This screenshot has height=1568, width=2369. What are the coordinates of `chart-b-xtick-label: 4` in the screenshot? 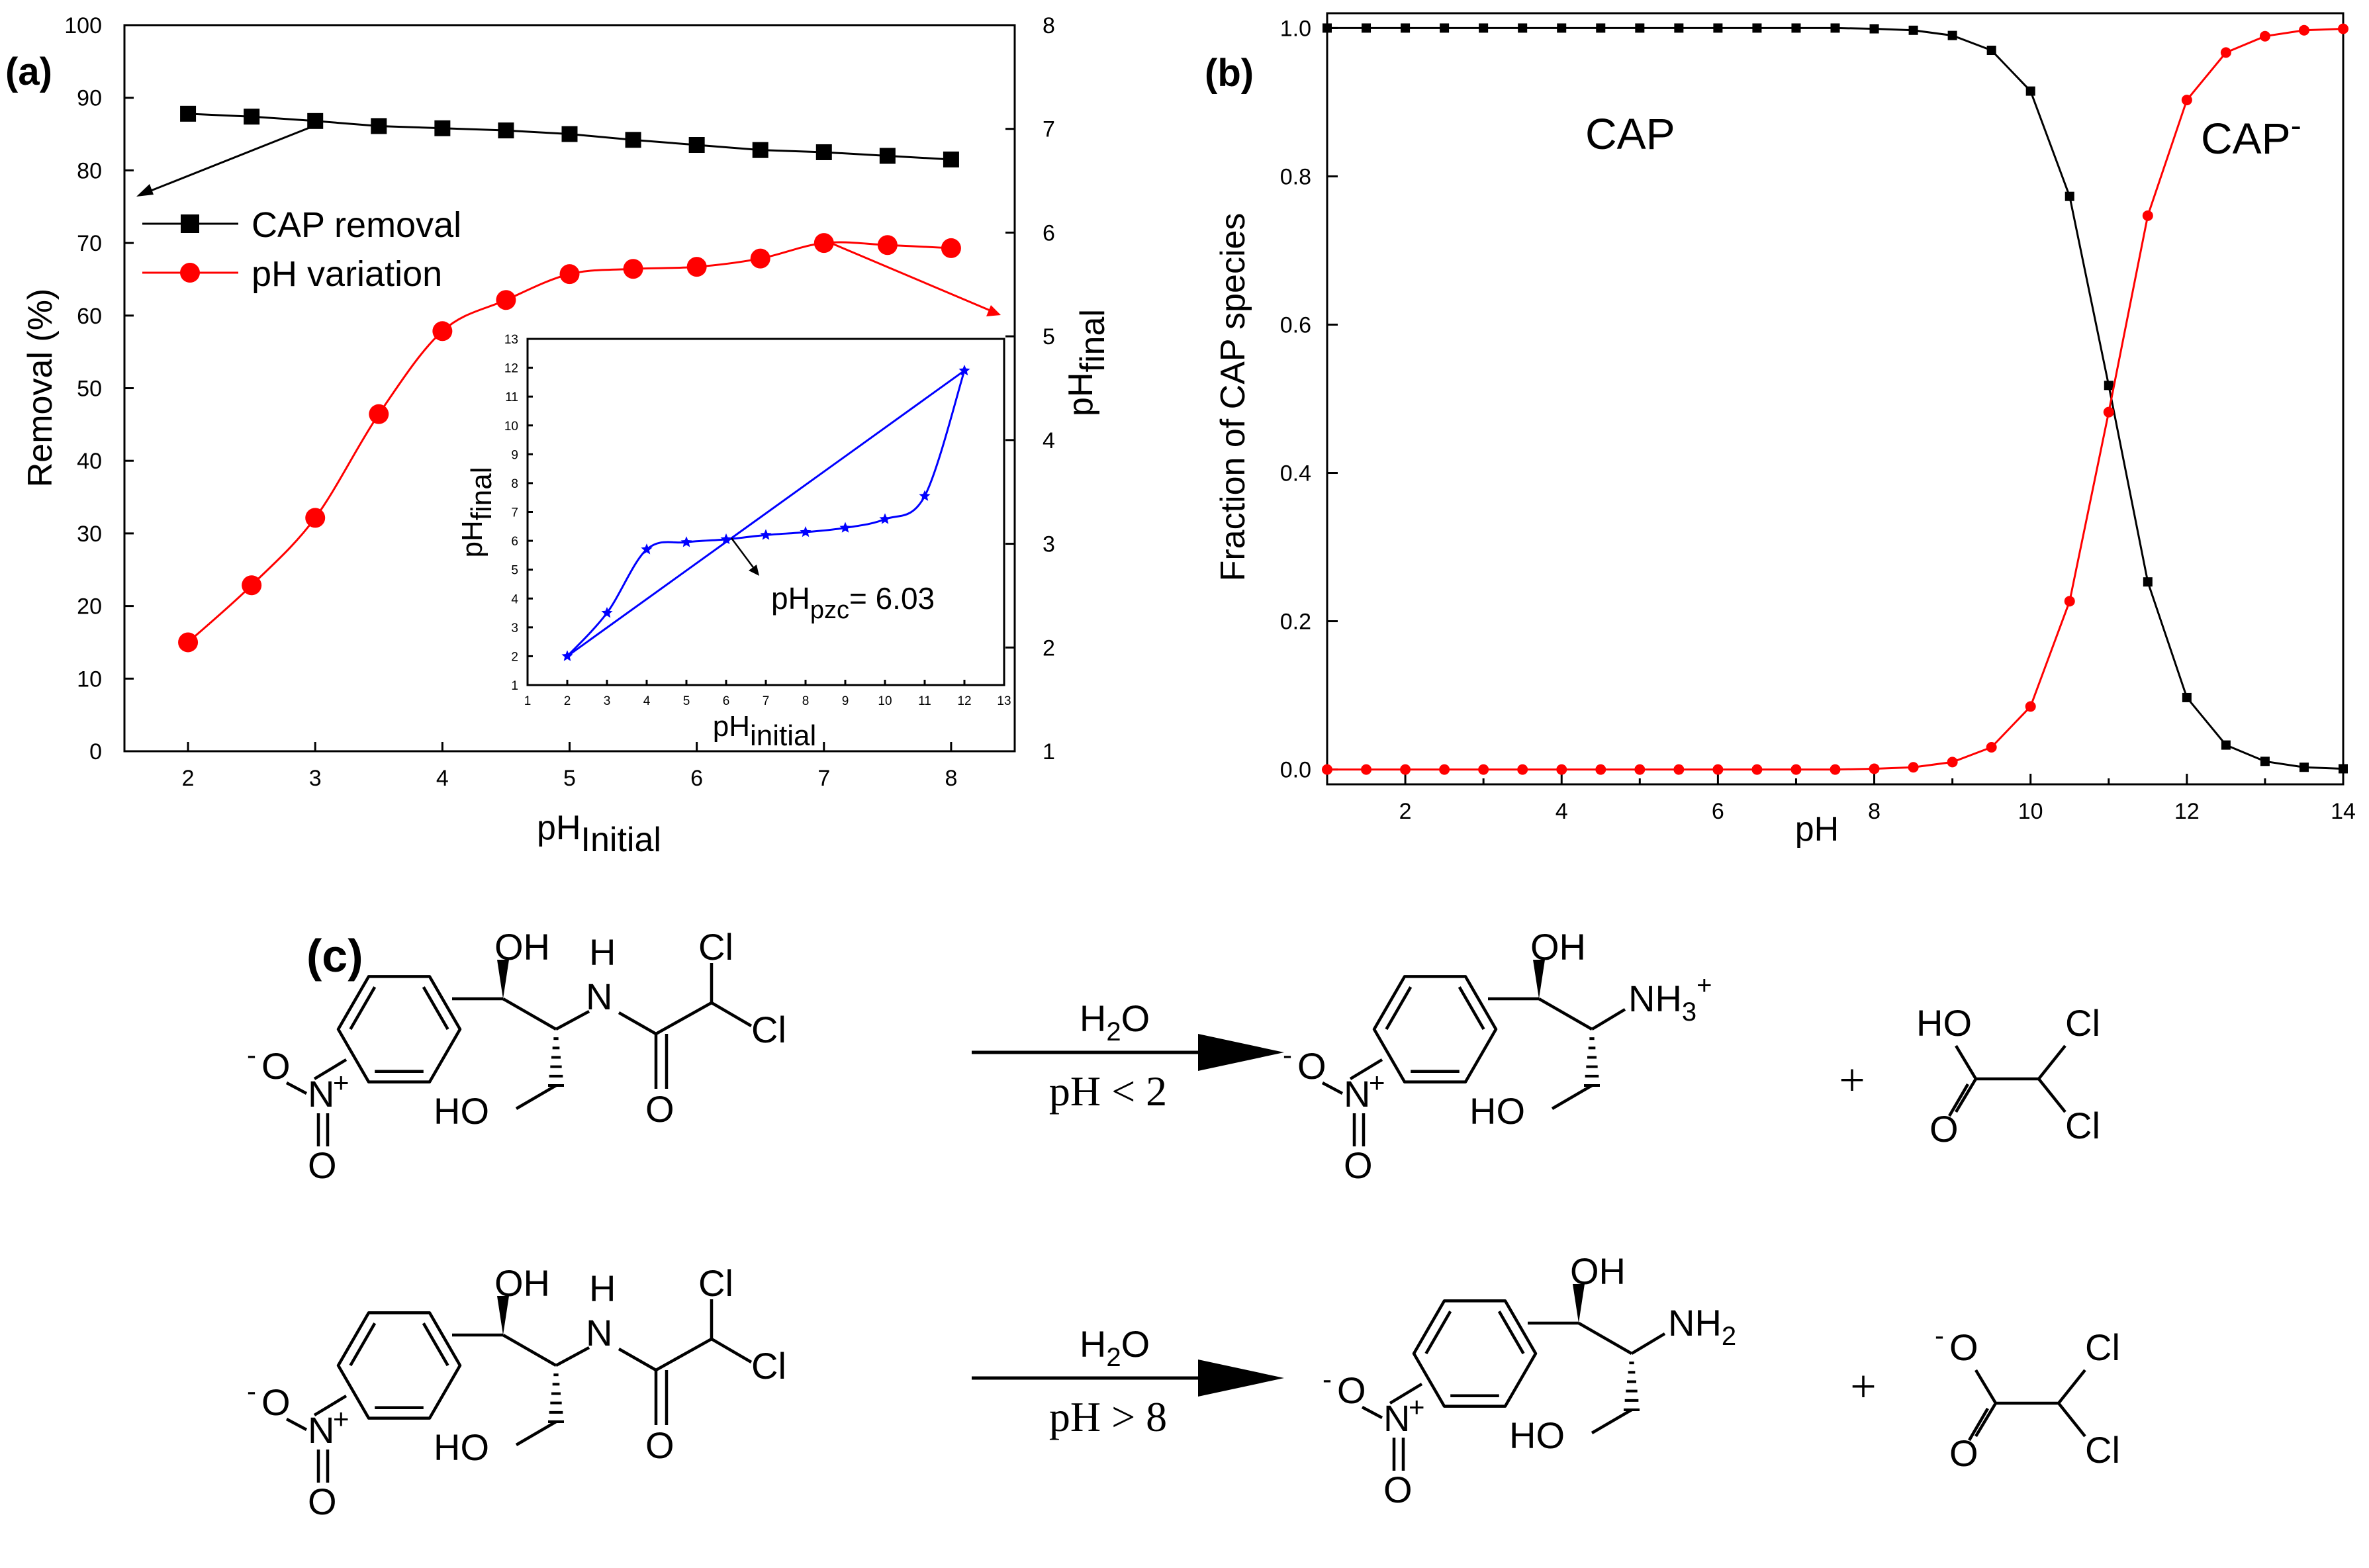 It's located at (1562, 811).